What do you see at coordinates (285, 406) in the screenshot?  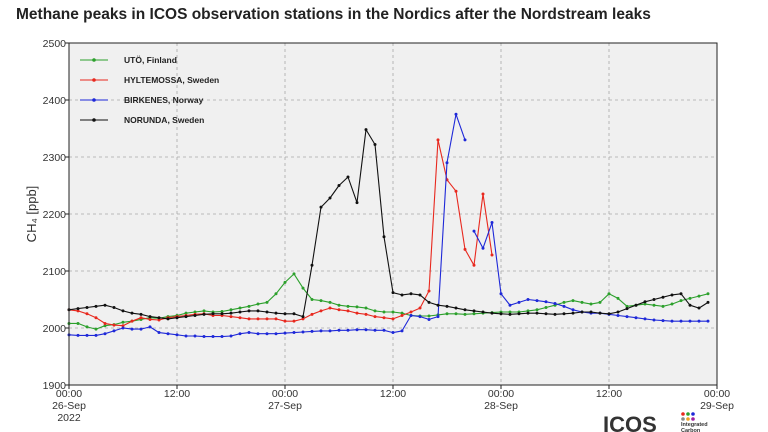 I see `x-tick-label: 27-Sep` at bounding box center [285, 406].